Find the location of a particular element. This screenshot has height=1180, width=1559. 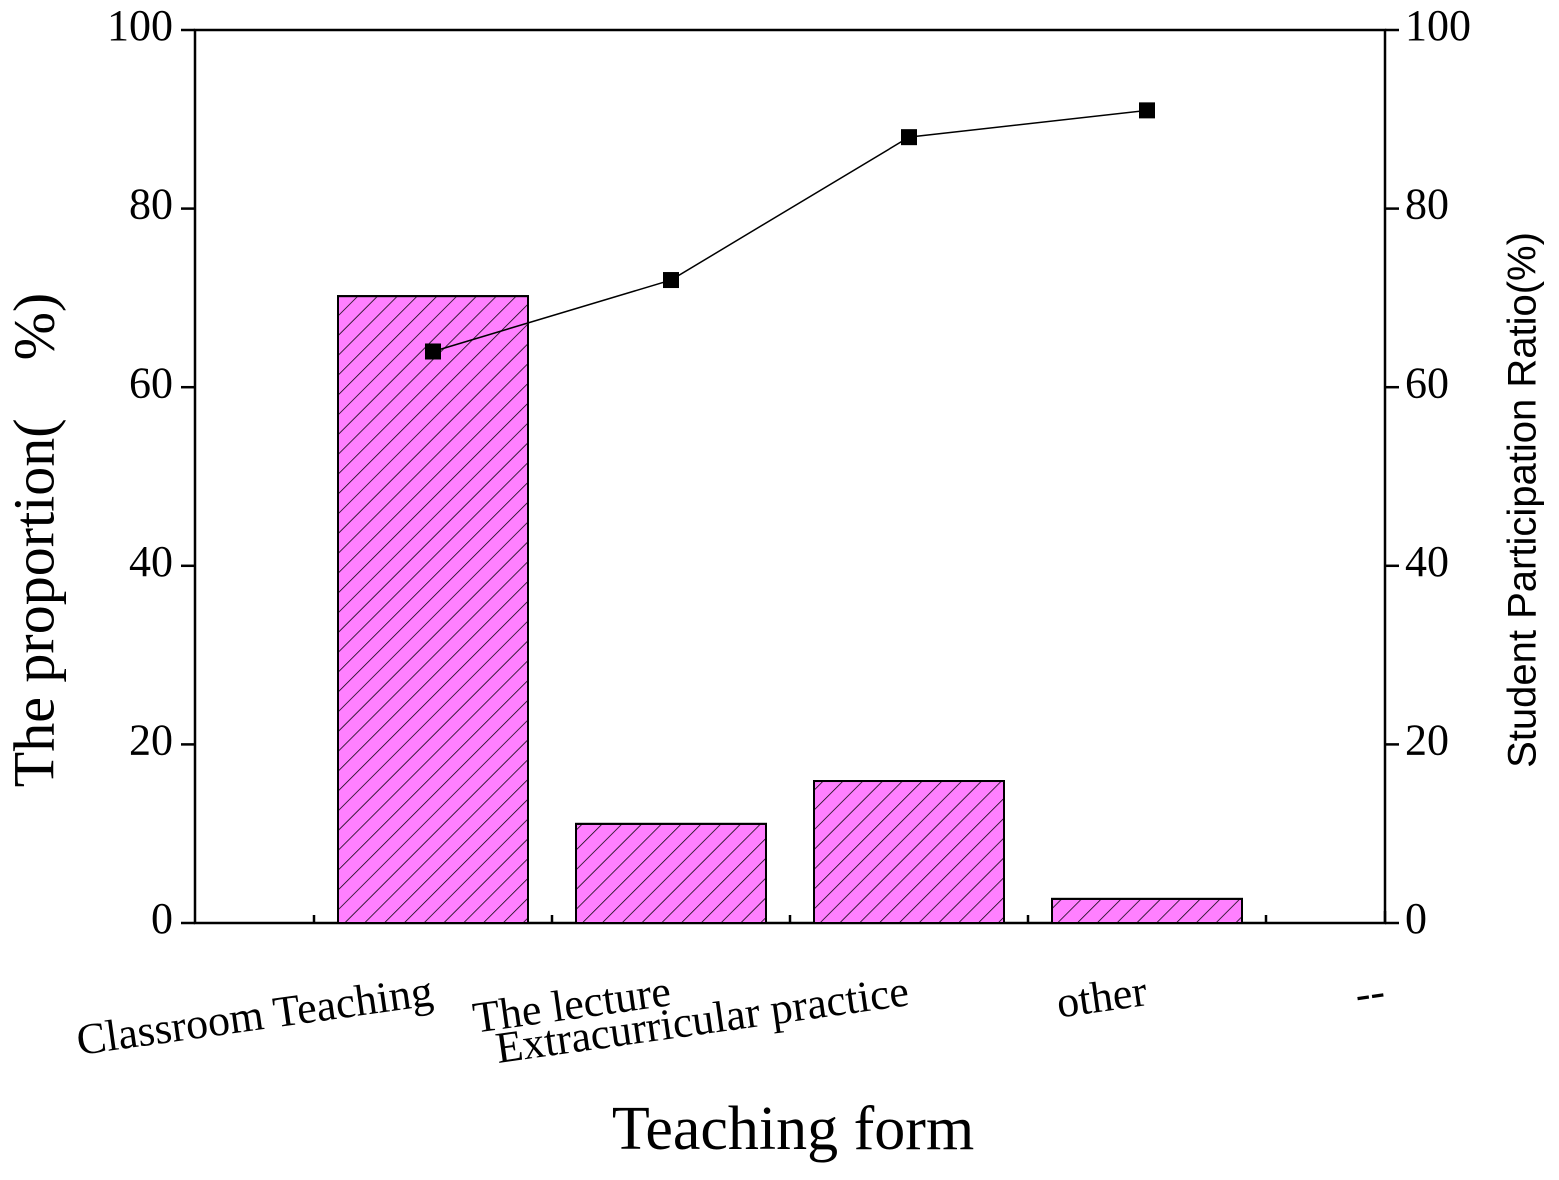

y2-tick-label: 0 is located at coordinates (1416, 918).